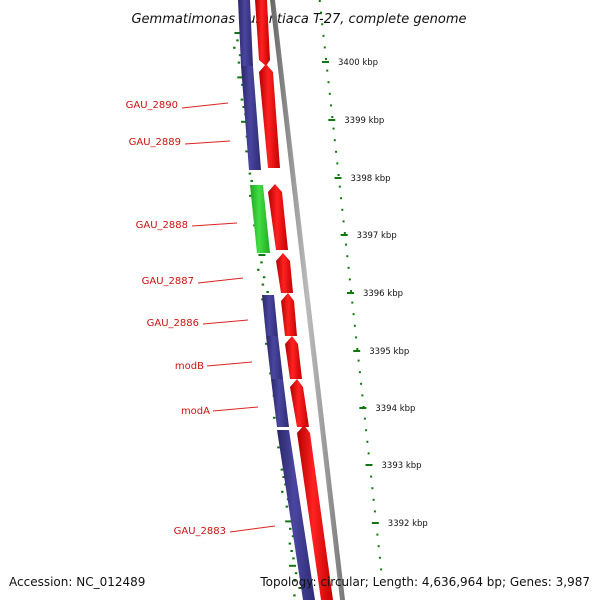 Image resolution: width=600 pixels, height=600 pixels. I want to click on tick-label: 3396 kbp, so click(383, 294).